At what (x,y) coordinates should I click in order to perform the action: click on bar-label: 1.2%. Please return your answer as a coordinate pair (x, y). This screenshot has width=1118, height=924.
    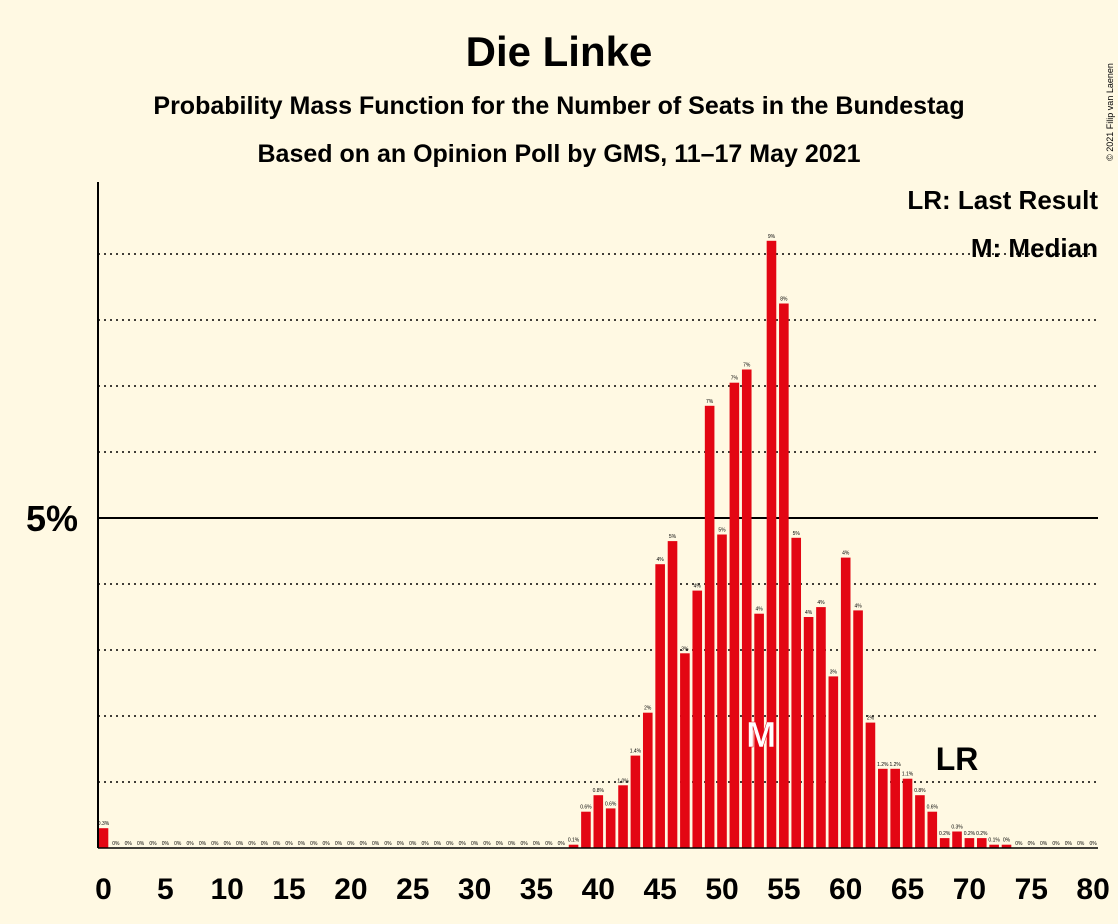
    Looking at the image, I should click on (883, 765).